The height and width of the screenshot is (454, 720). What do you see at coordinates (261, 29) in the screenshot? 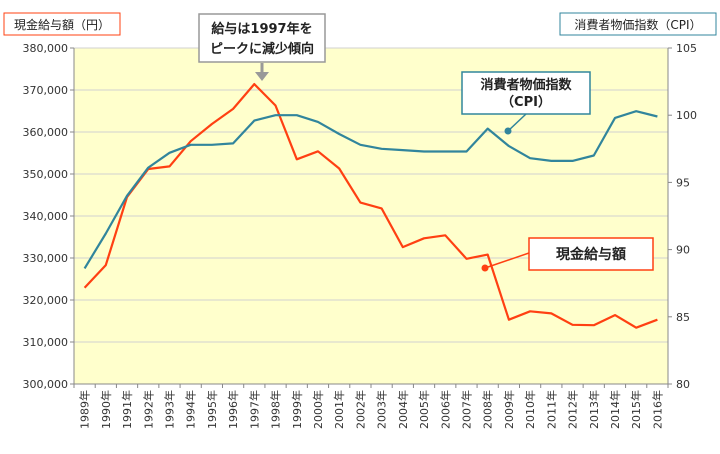
I see `peak-annotation-text: 給与は1997年を` at bounding box center [261, 29].